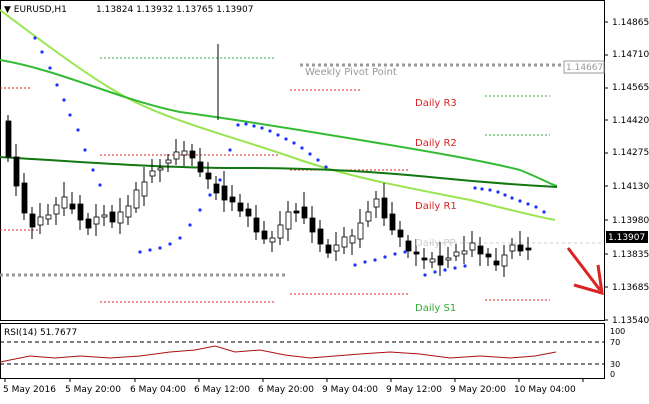 The width and height of the screenshot is (649, 404). I want to click on price-tick: 1.14130, so click(630, 187).